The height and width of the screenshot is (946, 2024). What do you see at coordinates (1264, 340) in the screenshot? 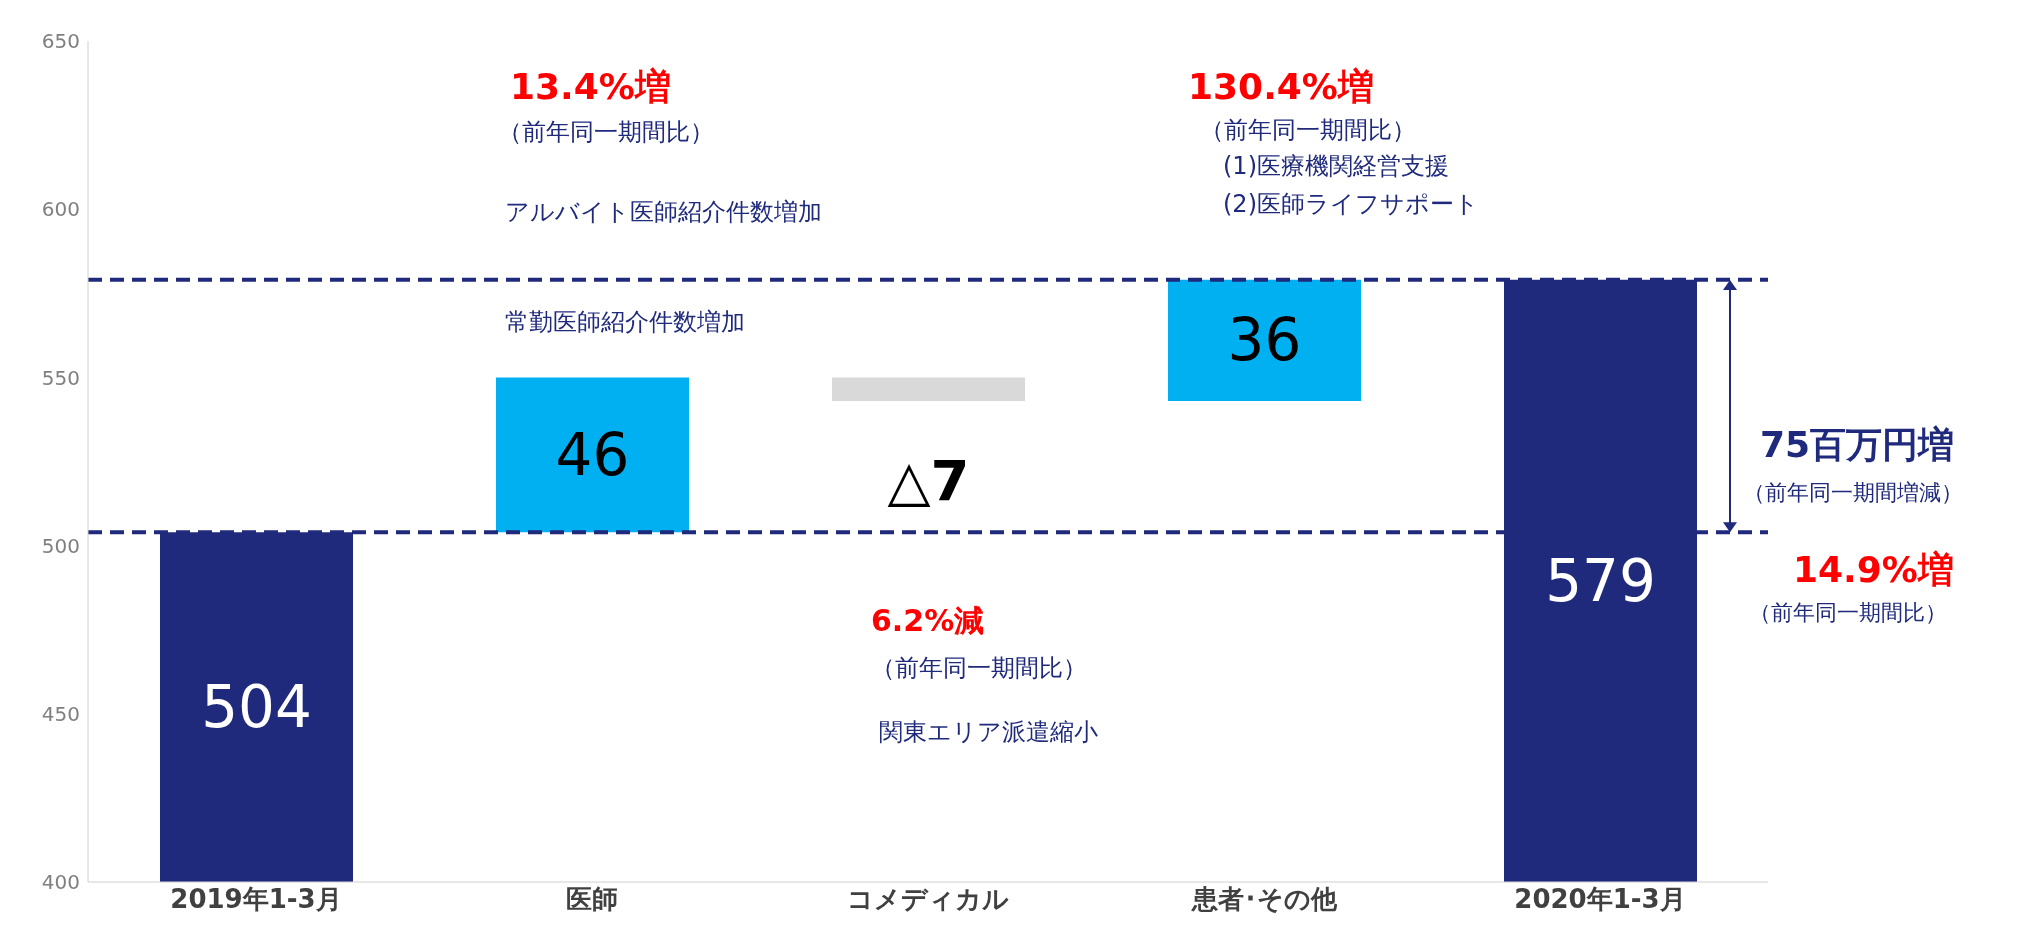
I see `data-label: 36` at bounding box center [1264, 340].